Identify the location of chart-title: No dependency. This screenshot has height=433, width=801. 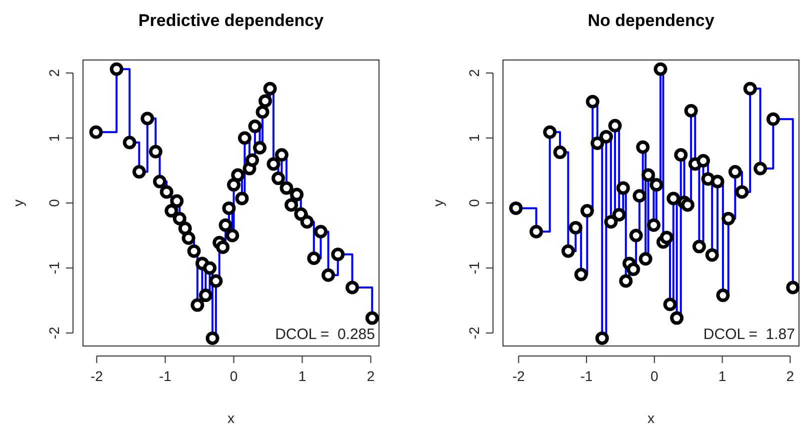
(651, 20).